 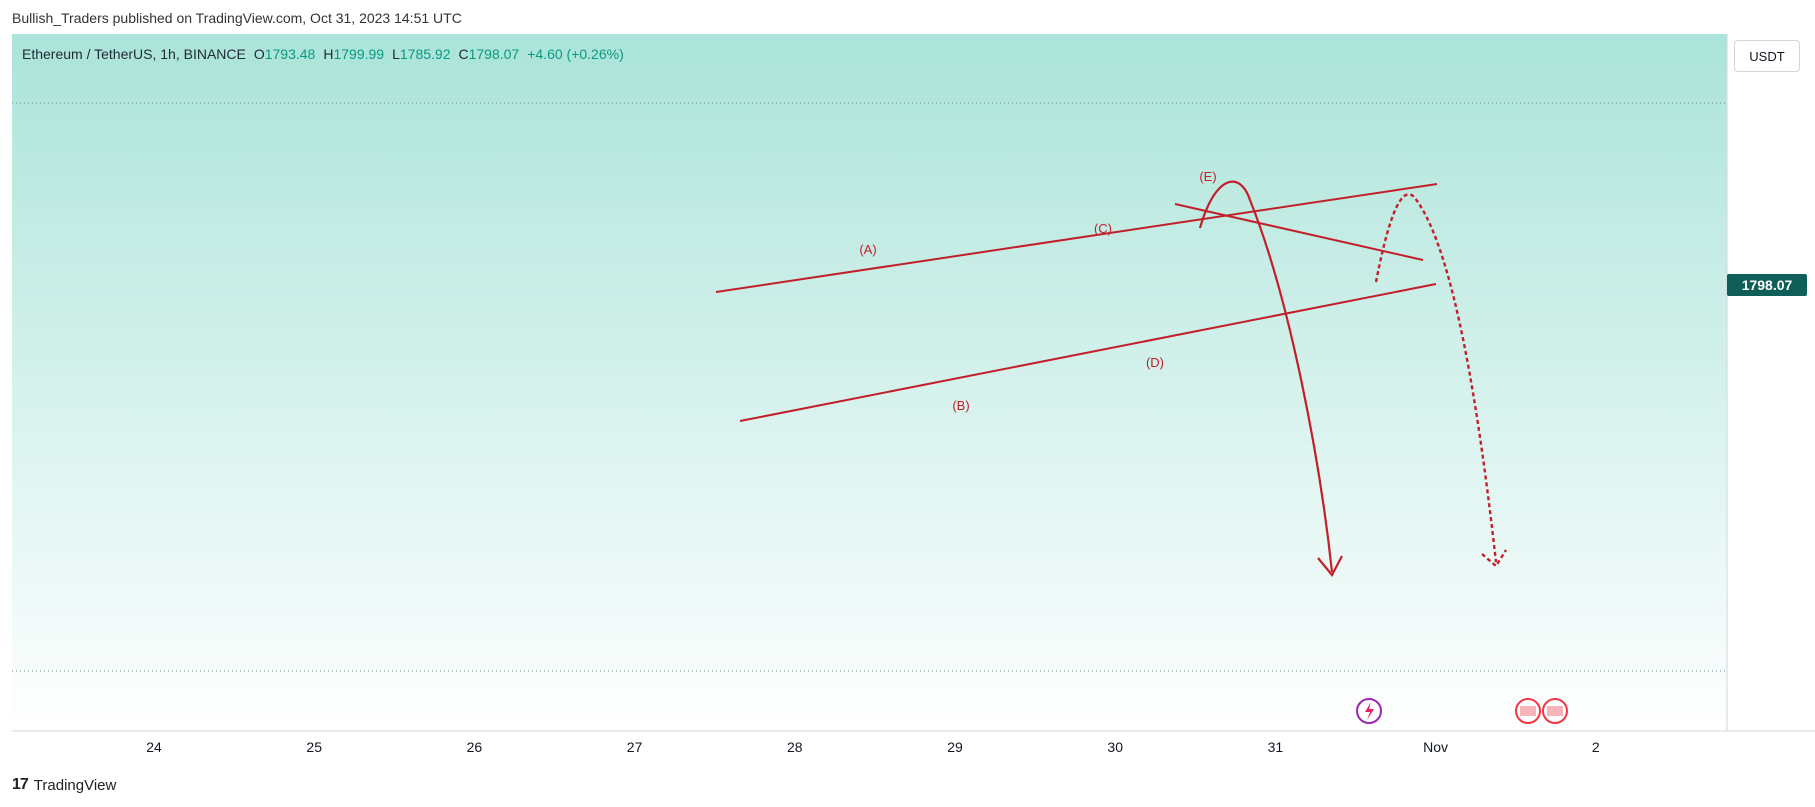 I want to click on footer-brand: 17 TradingView, so click(x=64, y=785).